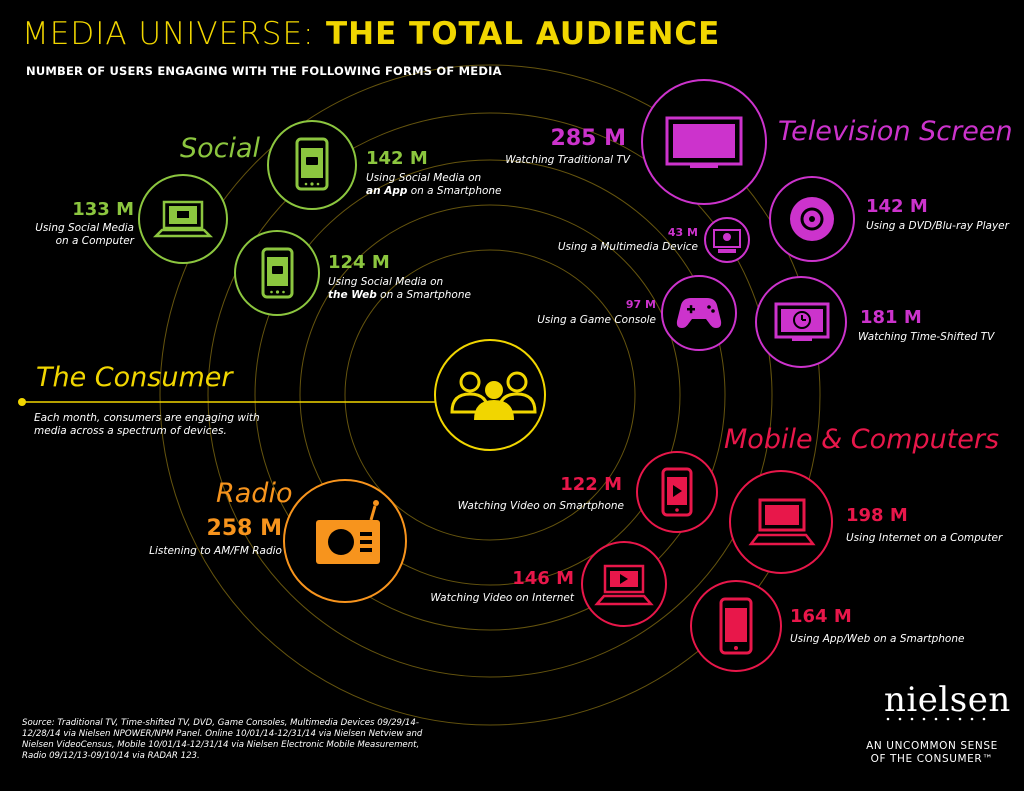 The image size is (1024, 791). I want to click on tv-dvd-description: Using a DVD/Blu-ray Player, so click(937, 226).